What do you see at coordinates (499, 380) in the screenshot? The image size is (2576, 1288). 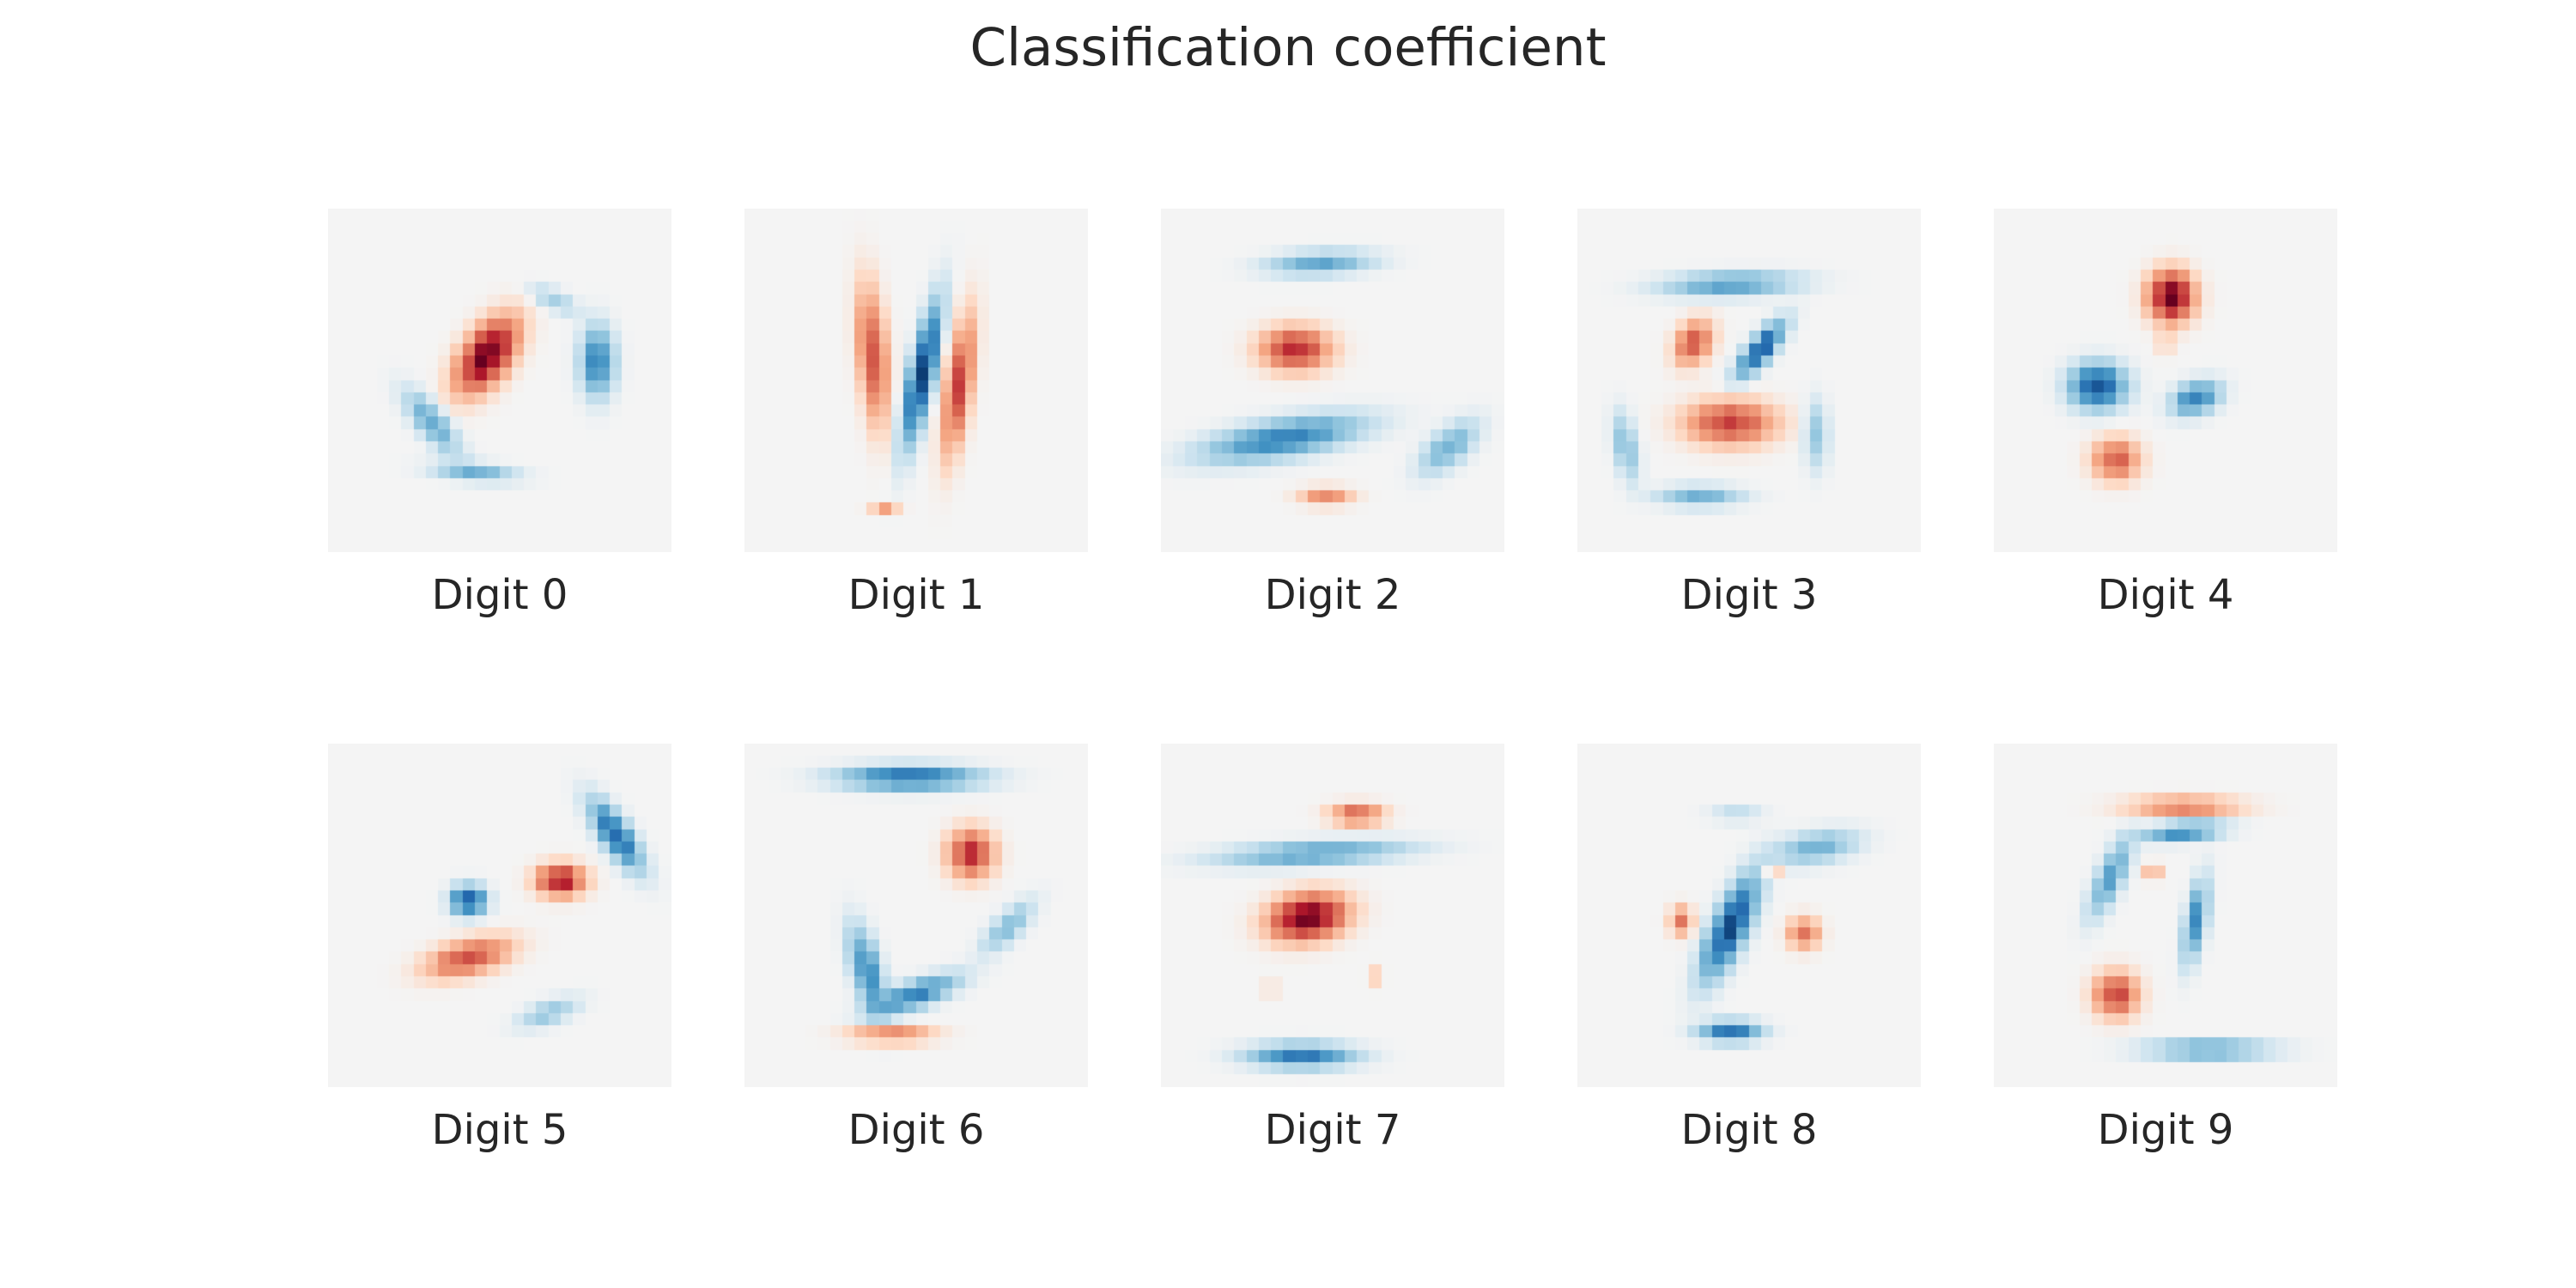 I see `digit-0-heatmap` at bounding box center [499, 380].